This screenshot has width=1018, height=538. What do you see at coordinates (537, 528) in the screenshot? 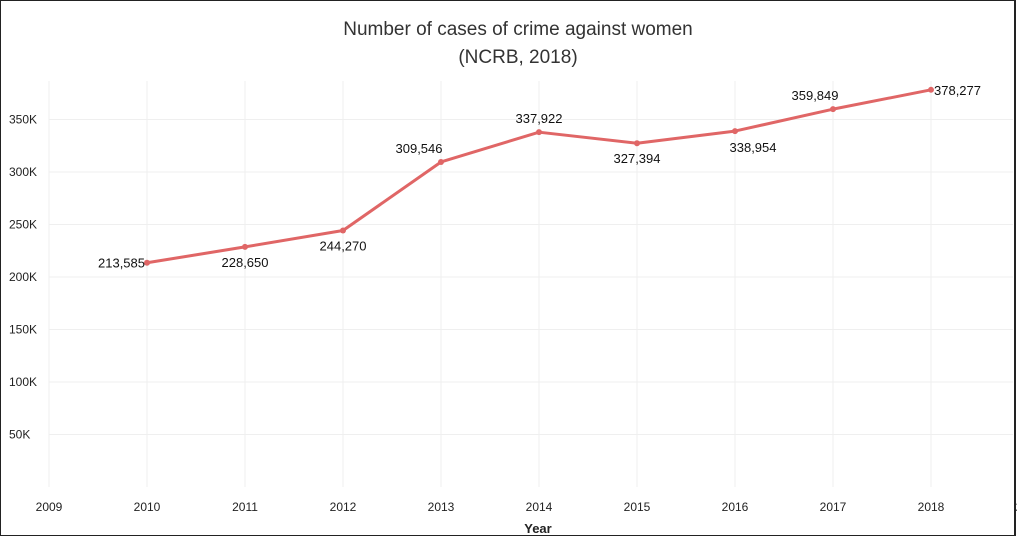
I see `x-axis-title: Year` at bounding box center [537, 528].